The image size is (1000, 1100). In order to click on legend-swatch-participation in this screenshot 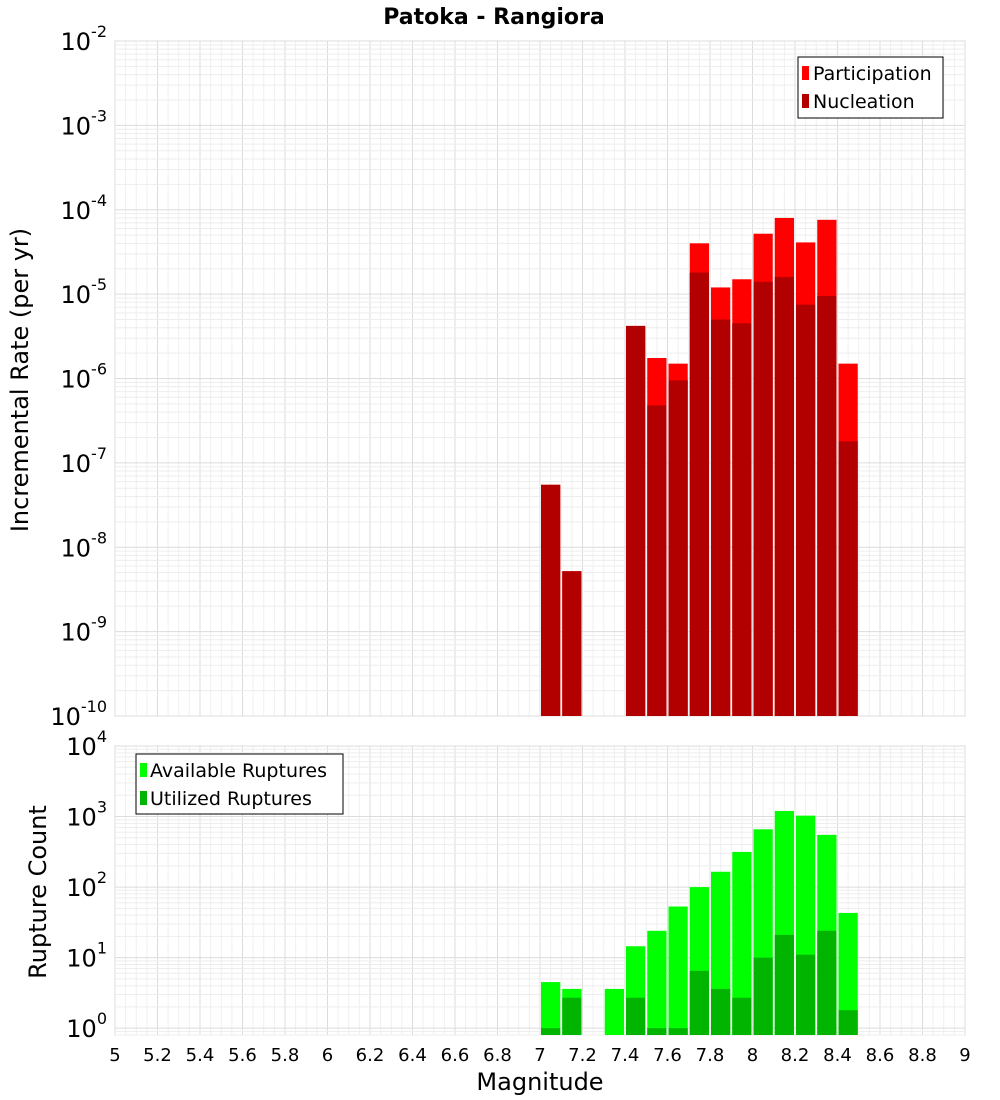, I will do `click(805, 73)`.